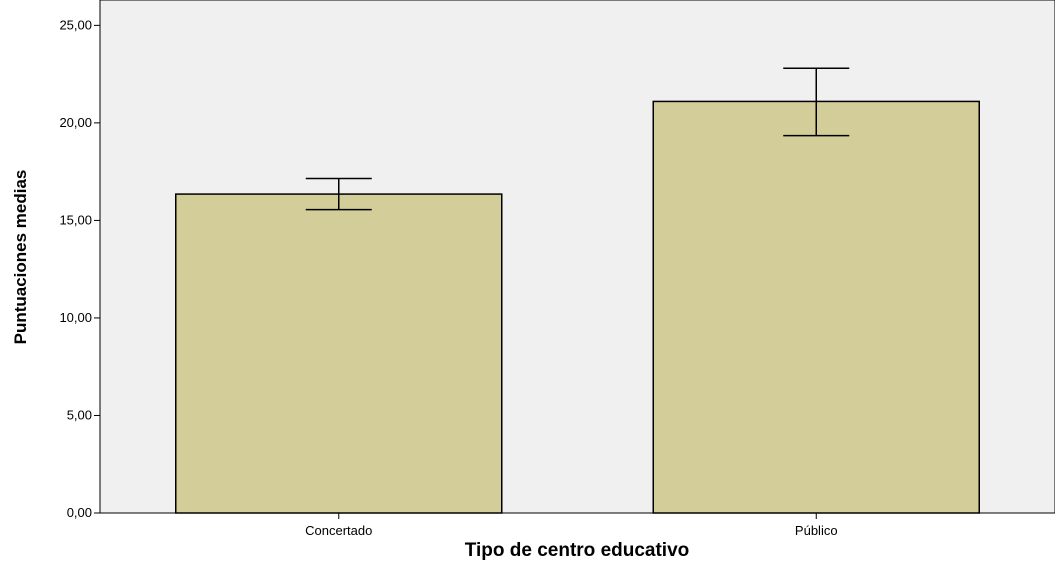 Image resolution: width=1055 pixels, height=565 pixels. What do you see at coordinates (75, 317) in the screenshot?
I see `y-tick-label: 10,00` at bounding box center [75, 317].